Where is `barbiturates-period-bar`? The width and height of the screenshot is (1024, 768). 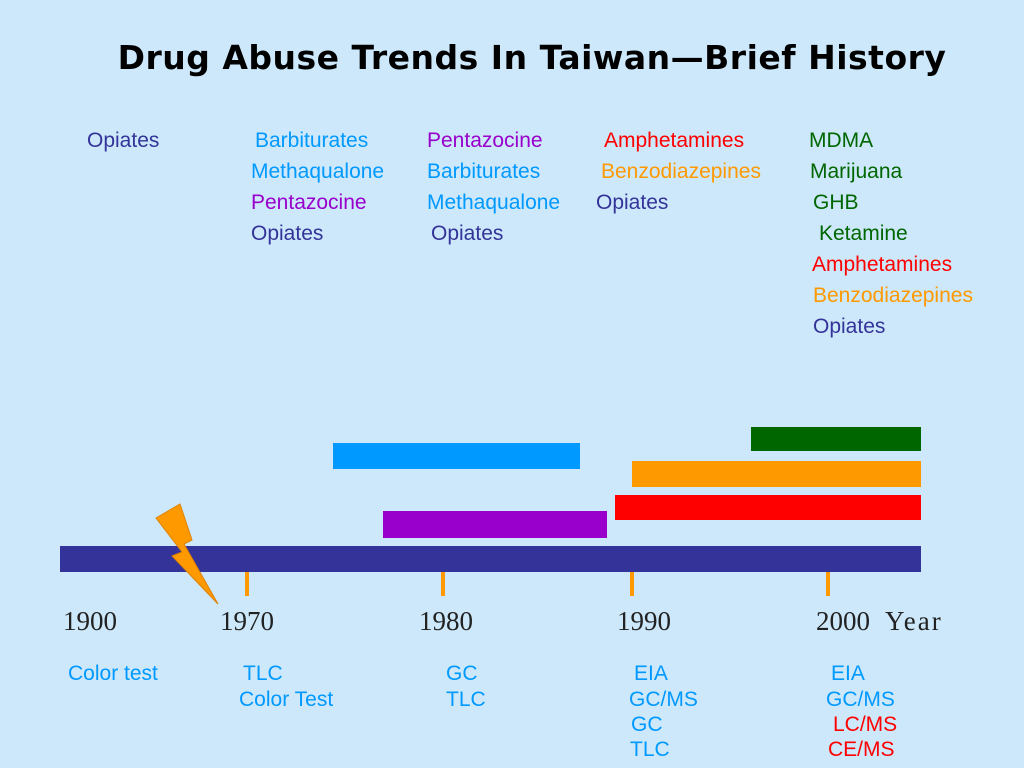 barbiturates-period-bar is located at coordinates (456, 456).